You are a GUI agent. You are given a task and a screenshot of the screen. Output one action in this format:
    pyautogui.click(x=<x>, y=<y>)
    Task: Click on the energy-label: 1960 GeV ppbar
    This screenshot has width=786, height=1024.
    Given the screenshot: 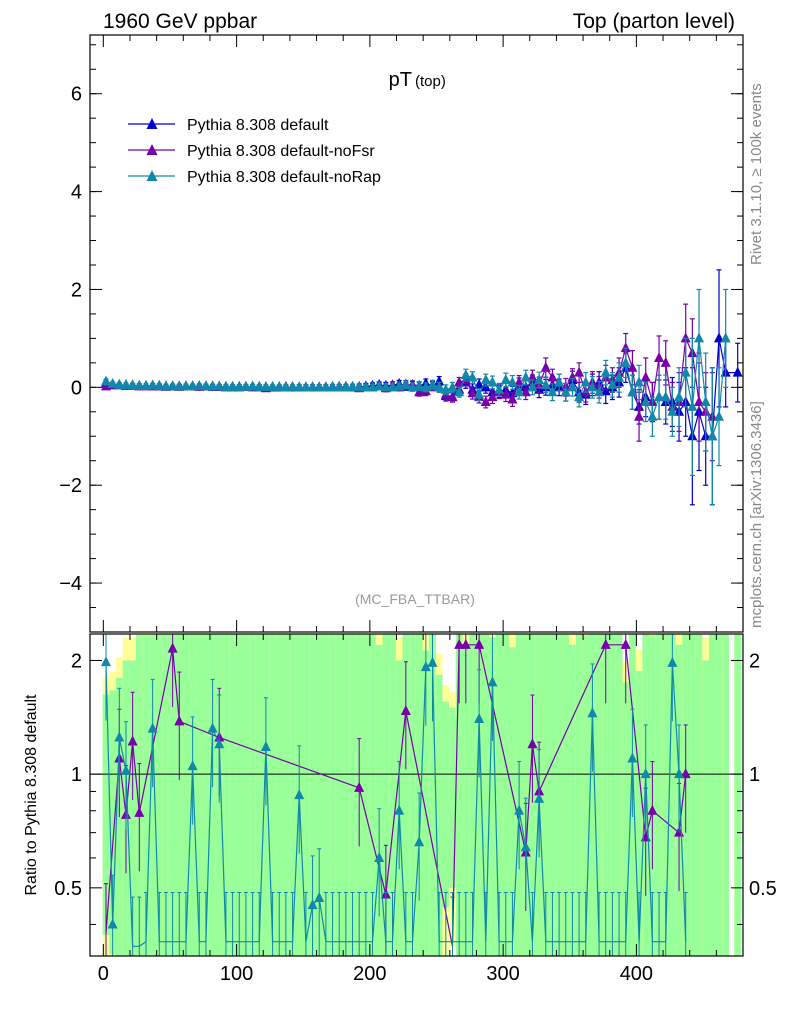 What is the action you would take?
    pyautogui.click(x=180, y=21)
    